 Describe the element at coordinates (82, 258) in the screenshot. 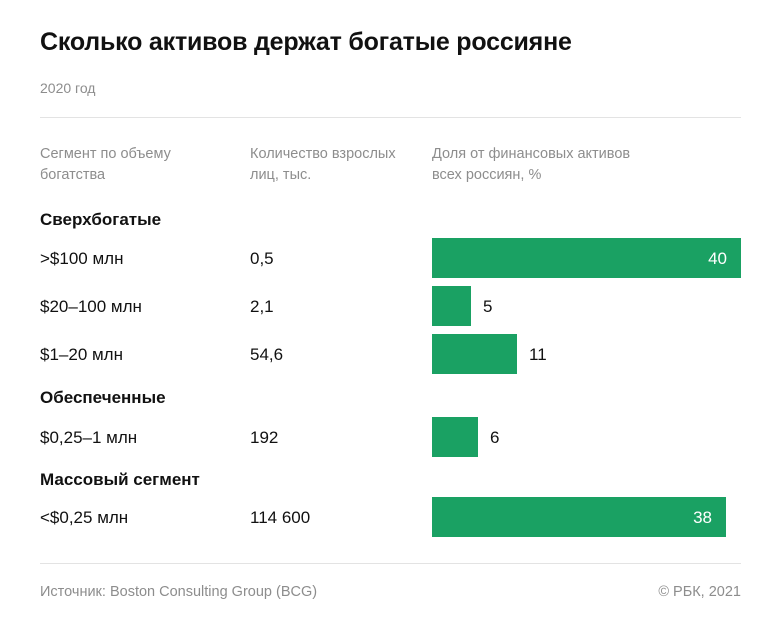

I see `segment-label: >$100 млн` at that location.